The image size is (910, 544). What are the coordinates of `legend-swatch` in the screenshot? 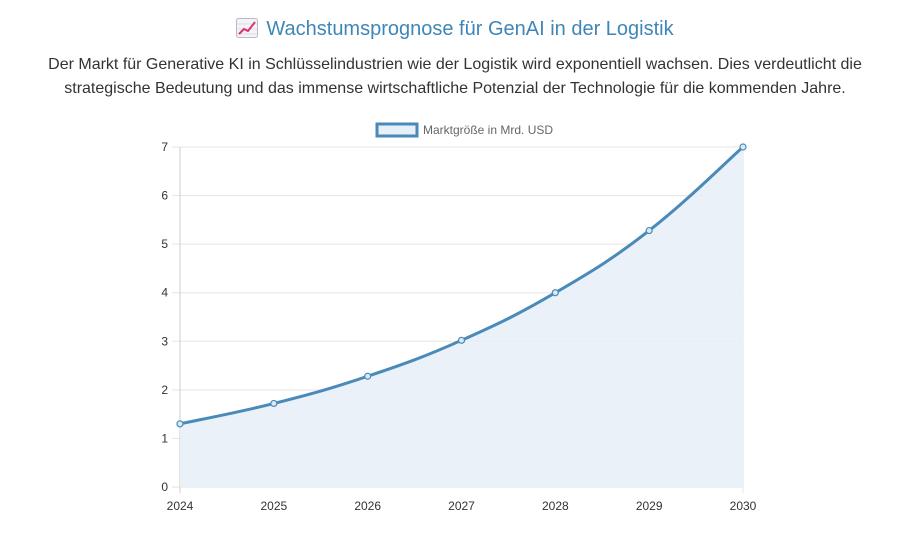 It's located at (397, 130).